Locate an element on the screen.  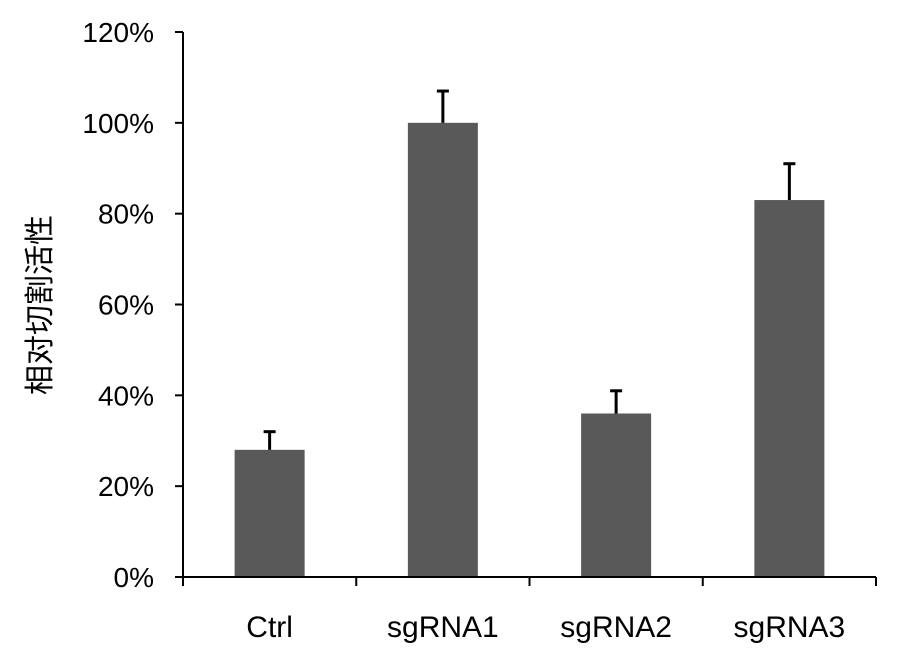
x-tick-label: sgRNA2 is located at coordinates (616, 627).